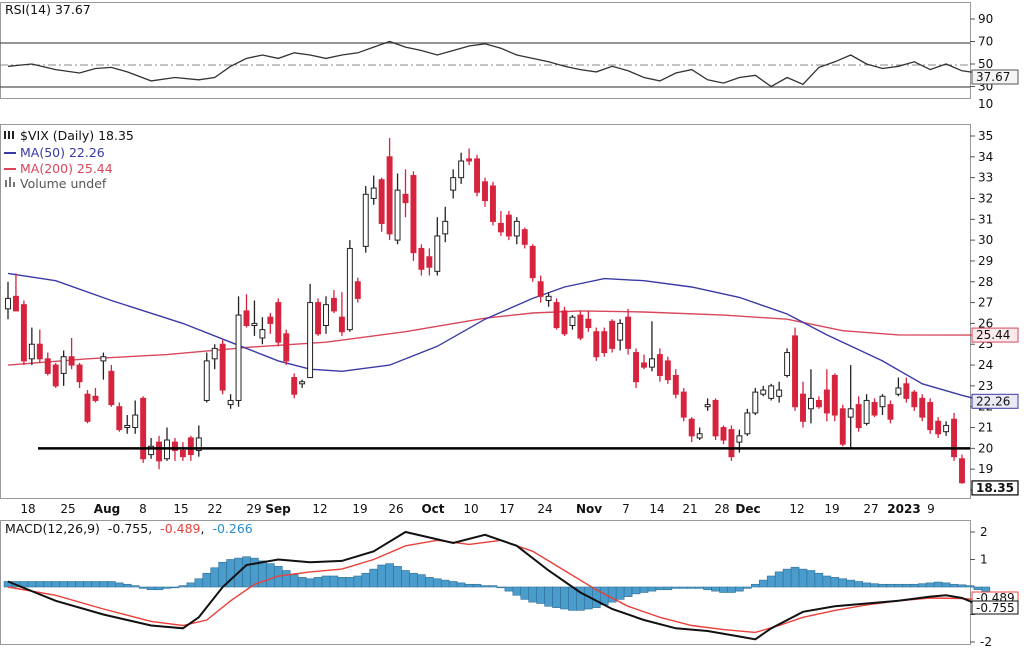 Image resolution: width=1024 pixels, height=649 pixels. I want to click on rsi-tick-label: 50, so click(985, 64).